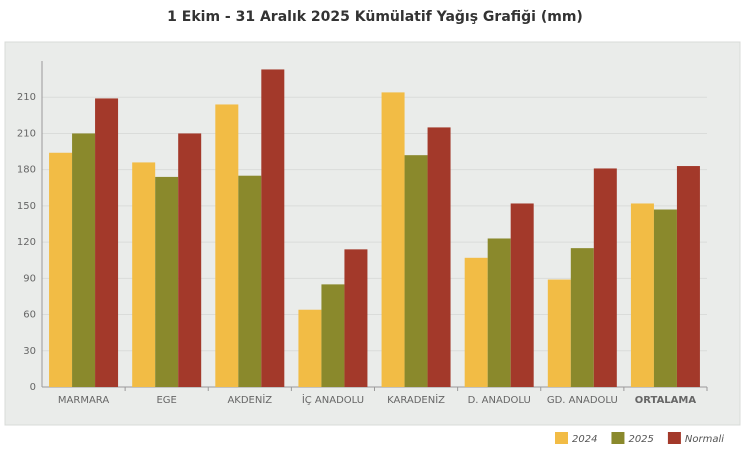  Describe the element at coordinates (166, 400) in the screenshot. I see `x-tick-label: EGE` at that location.